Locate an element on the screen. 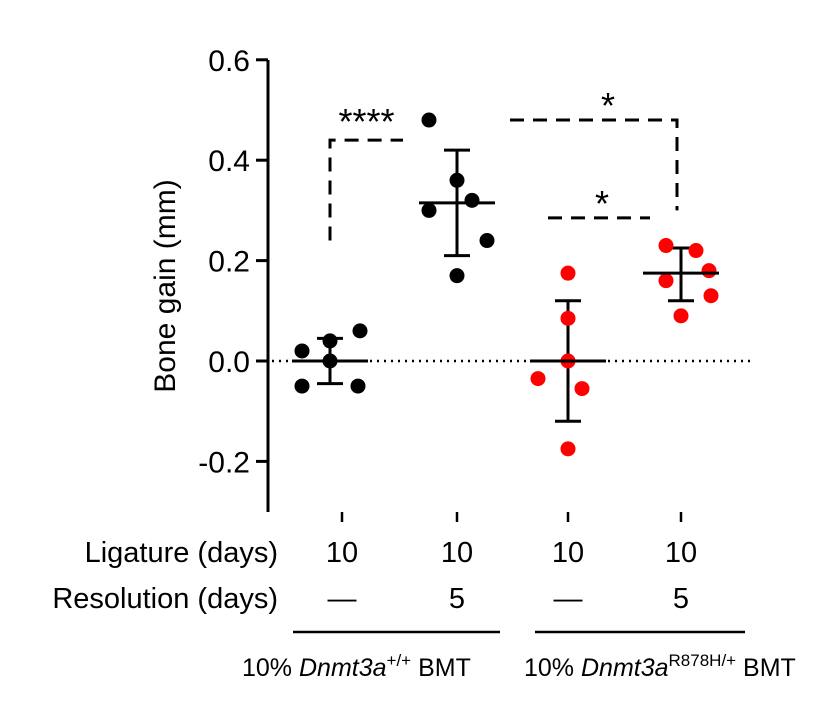  genotype-label-wt: 10% Dnmt3a+/+ BMT is located at coordinates (356, 666).